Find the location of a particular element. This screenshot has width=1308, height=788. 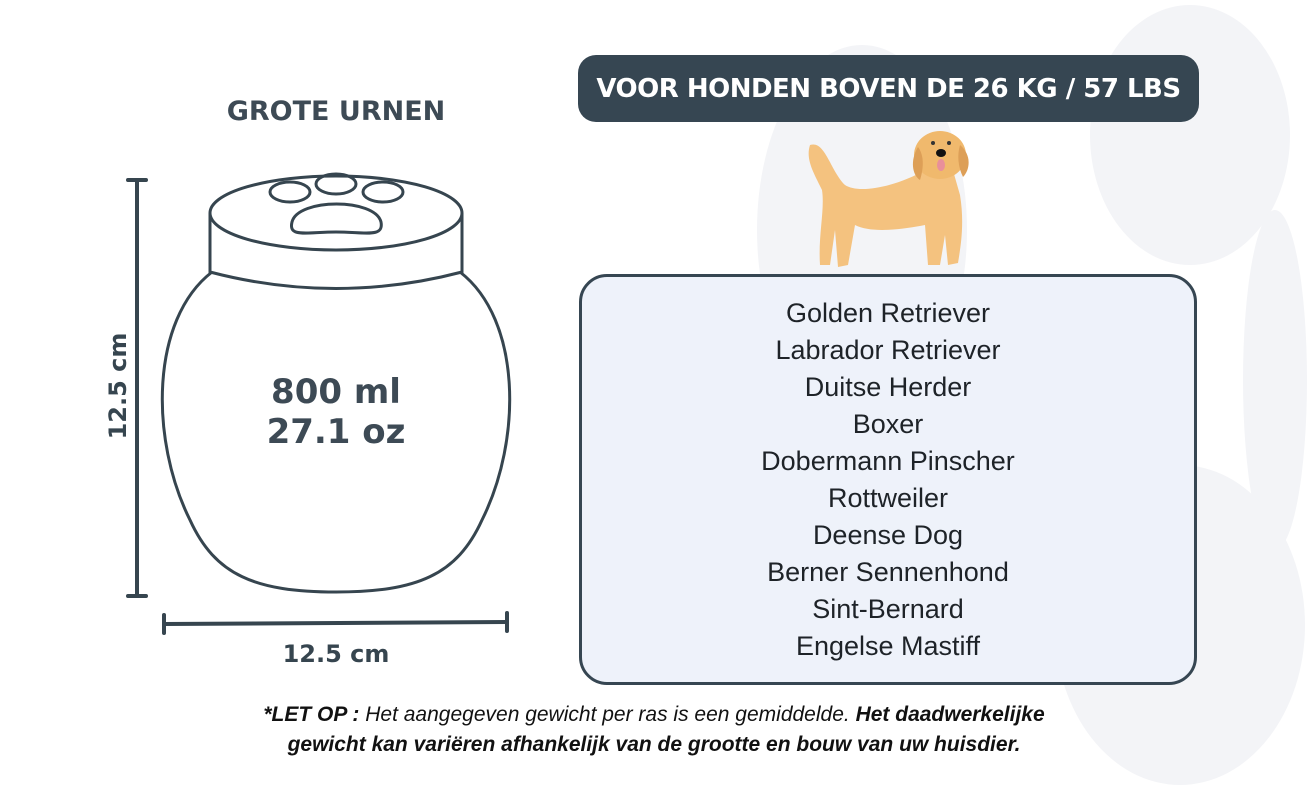

breed-item: Rottweiler is located at coordinates (888, 497).